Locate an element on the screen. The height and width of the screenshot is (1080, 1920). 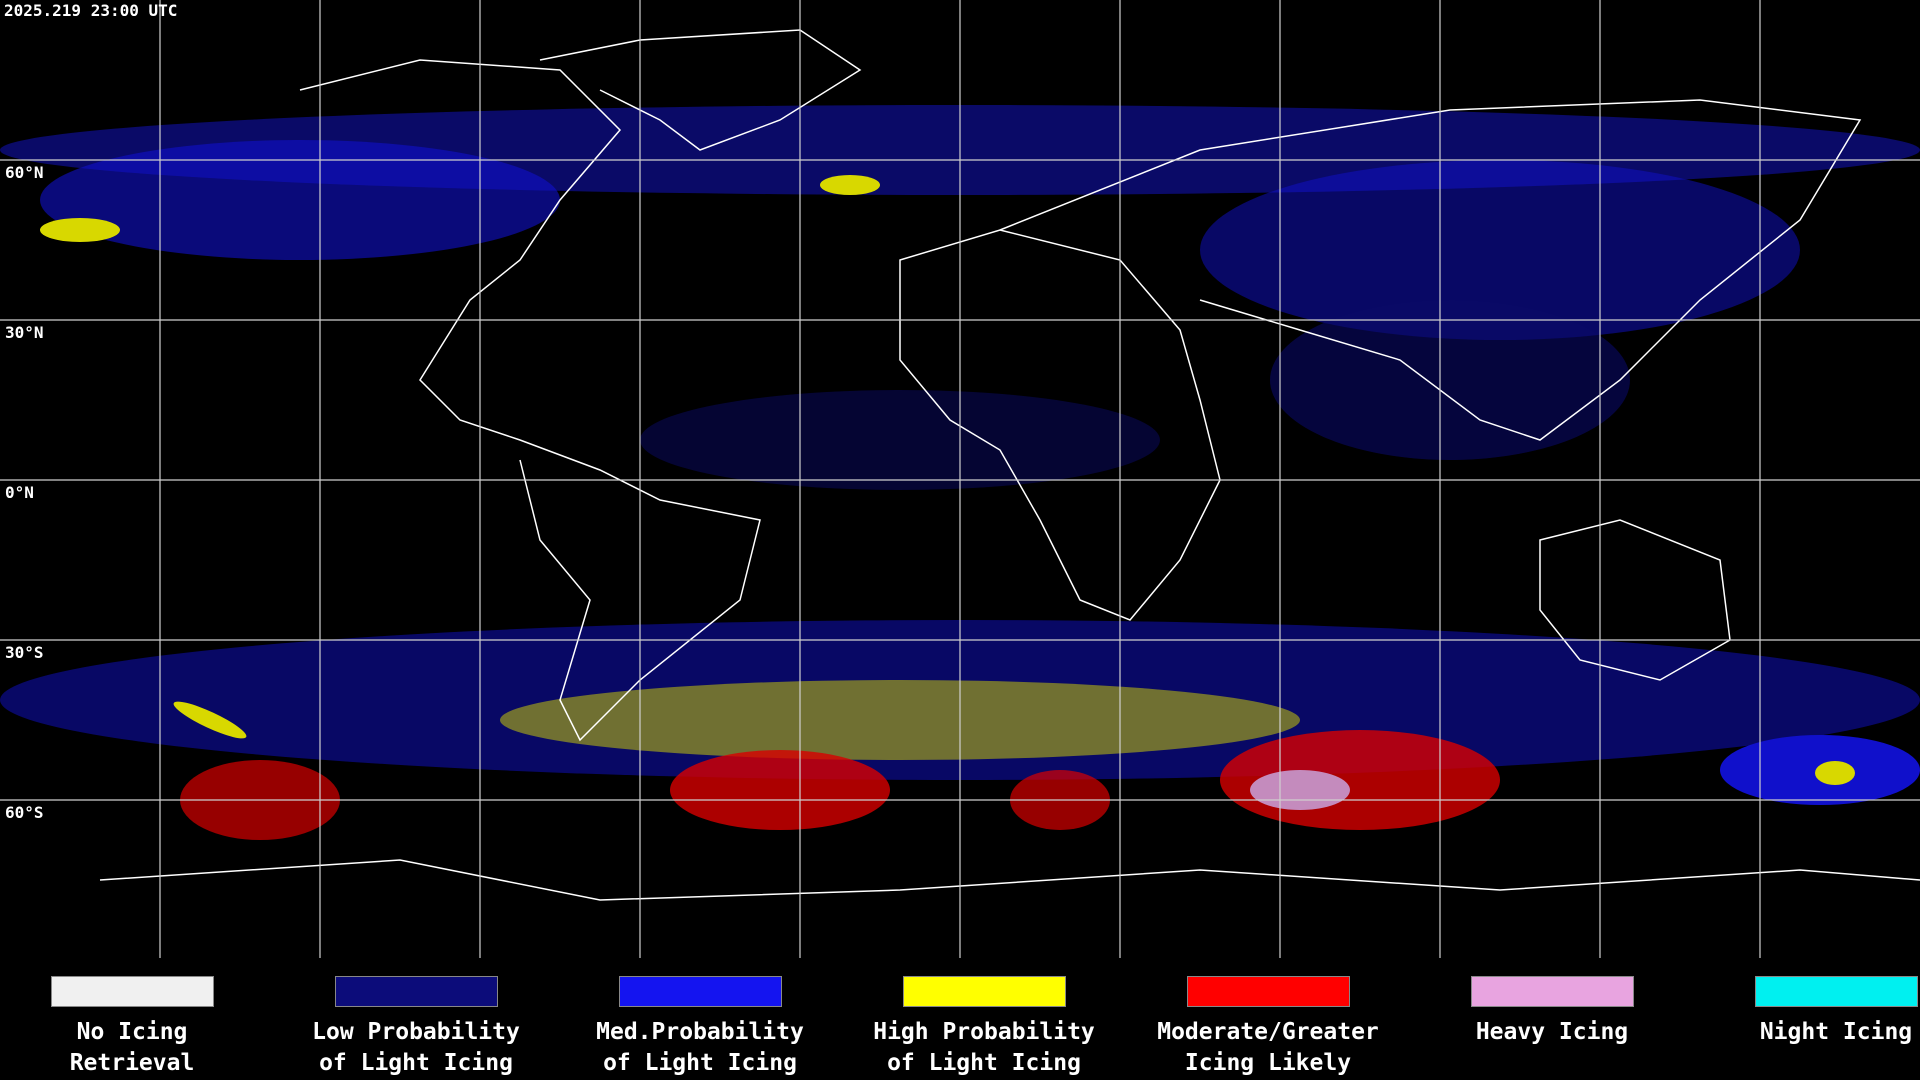
legend-label: Heavy Icing is located at coordinates (1552, 1032).